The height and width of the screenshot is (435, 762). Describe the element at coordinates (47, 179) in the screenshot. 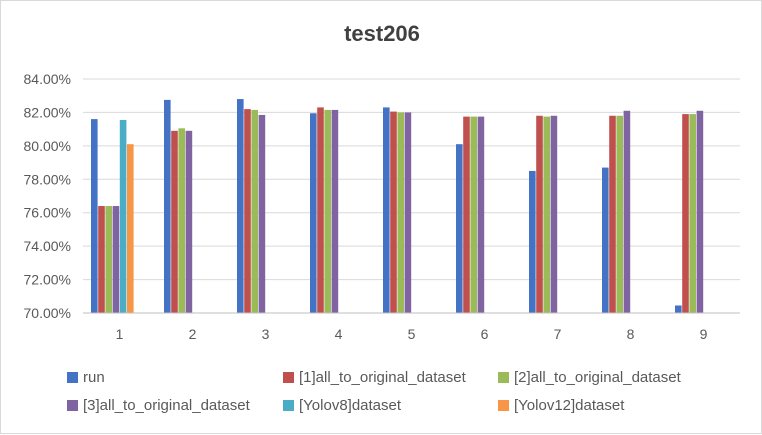

I see `y-tick-label: 78.00%` at that location.